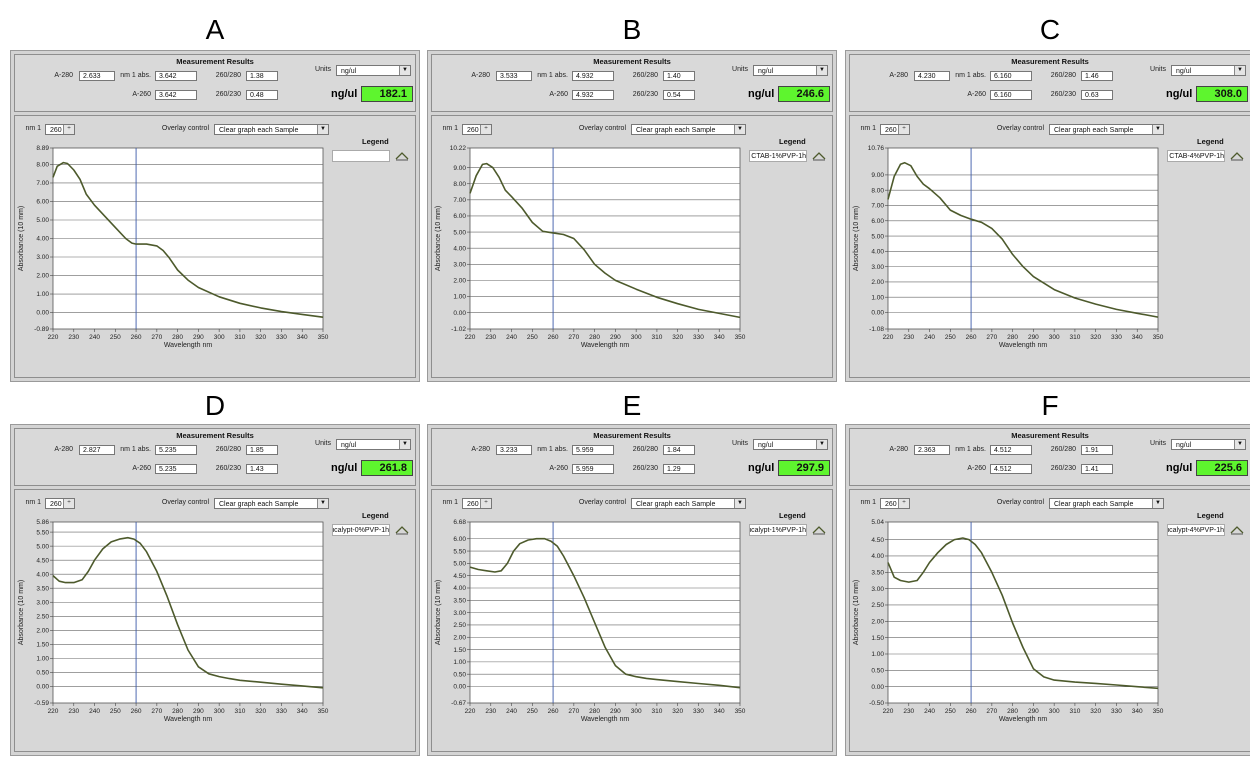 The width and height of the screenshot is (1250, 757). I want to click on ngul-label: ng/ul, so click(1179, 468).